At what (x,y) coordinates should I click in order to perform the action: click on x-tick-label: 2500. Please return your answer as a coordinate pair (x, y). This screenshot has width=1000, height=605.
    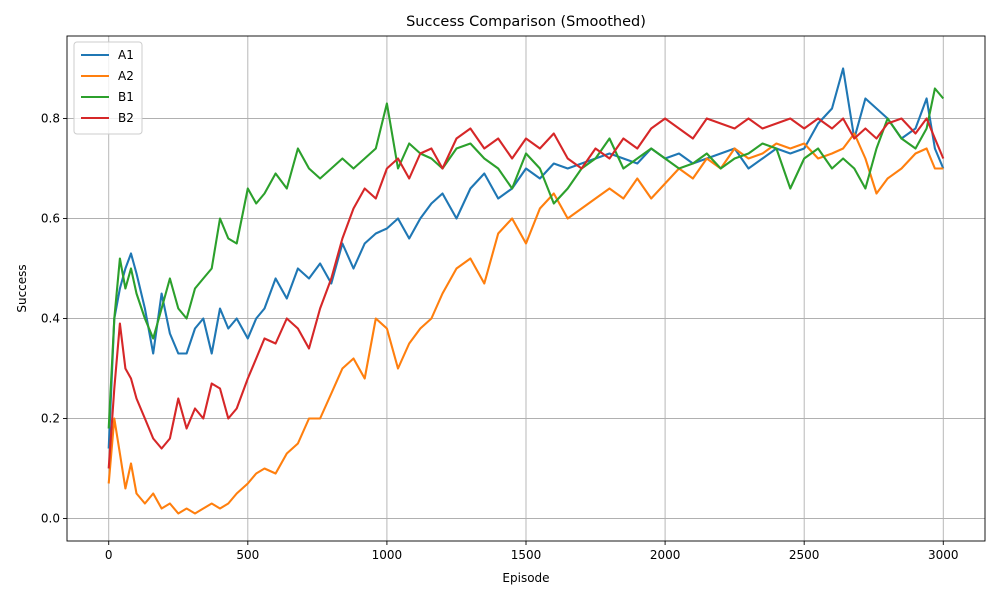
    Looking at the image, I should click on (804, 555).